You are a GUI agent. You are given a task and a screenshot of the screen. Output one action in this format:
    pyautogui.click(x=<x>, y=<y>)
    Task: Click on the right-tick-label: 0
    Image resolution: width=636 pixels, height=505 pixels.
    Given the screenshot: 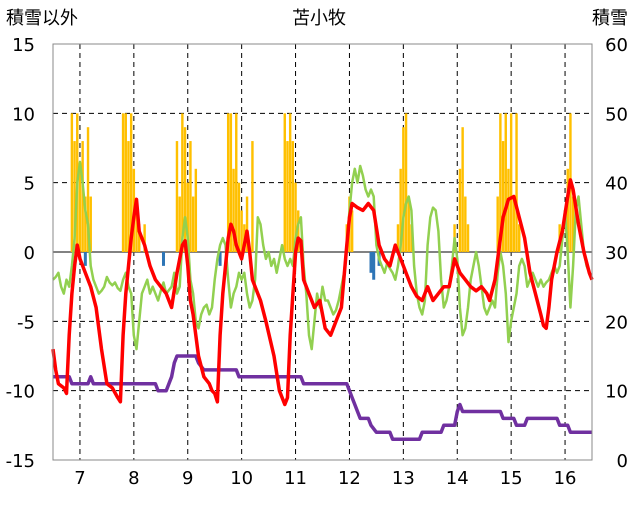 What is the action you would take?
    pyautogui.click(x=622, y=461)
    